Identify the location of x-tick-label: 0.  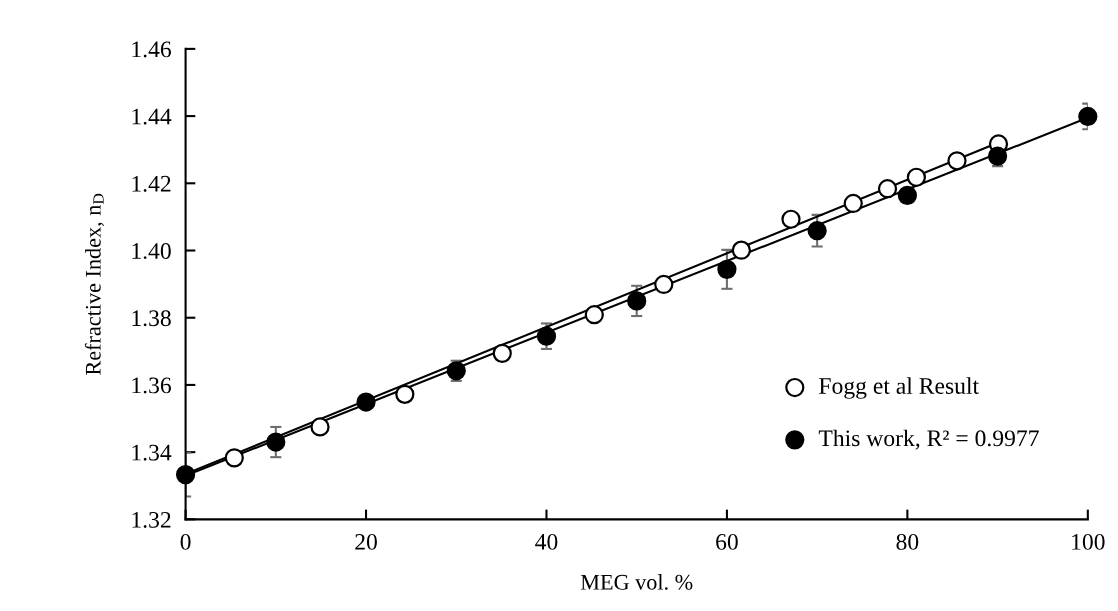
(185, 541).